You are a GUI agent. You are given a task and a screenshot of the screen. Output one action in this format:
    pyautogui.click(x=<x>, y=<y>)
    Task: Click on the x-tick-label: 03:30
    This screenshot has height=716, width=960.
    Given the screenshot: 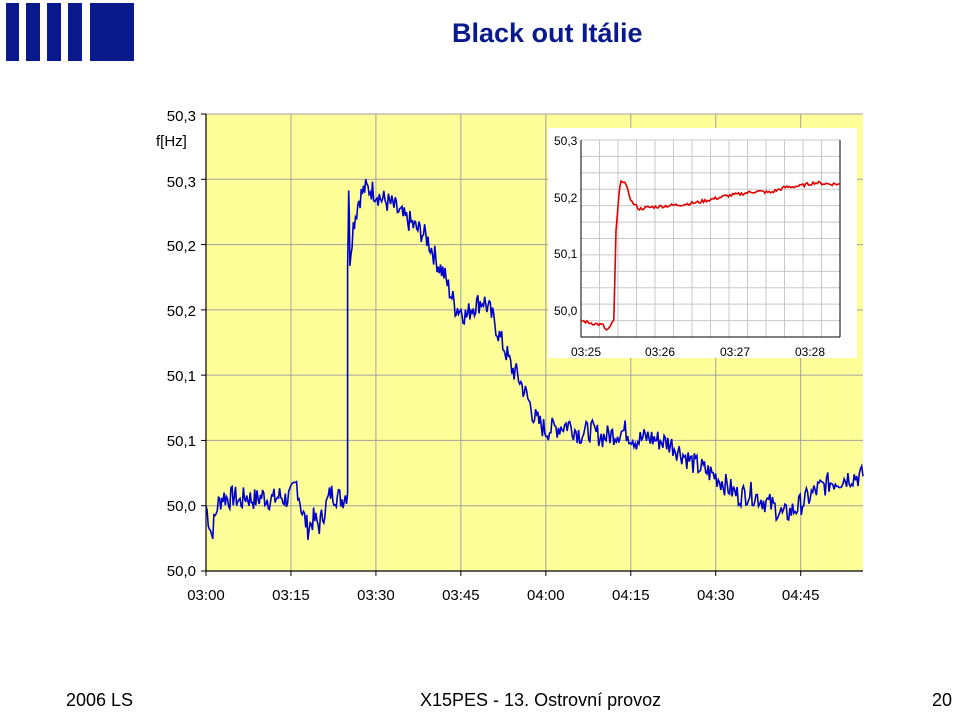 What is the action you would take?
    pyautogui.click(x=376, y=595)
    